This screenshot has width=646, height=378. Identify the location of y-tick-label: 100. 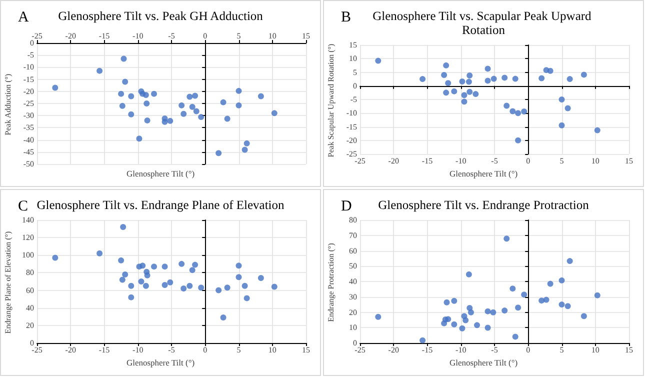
(28, 255).